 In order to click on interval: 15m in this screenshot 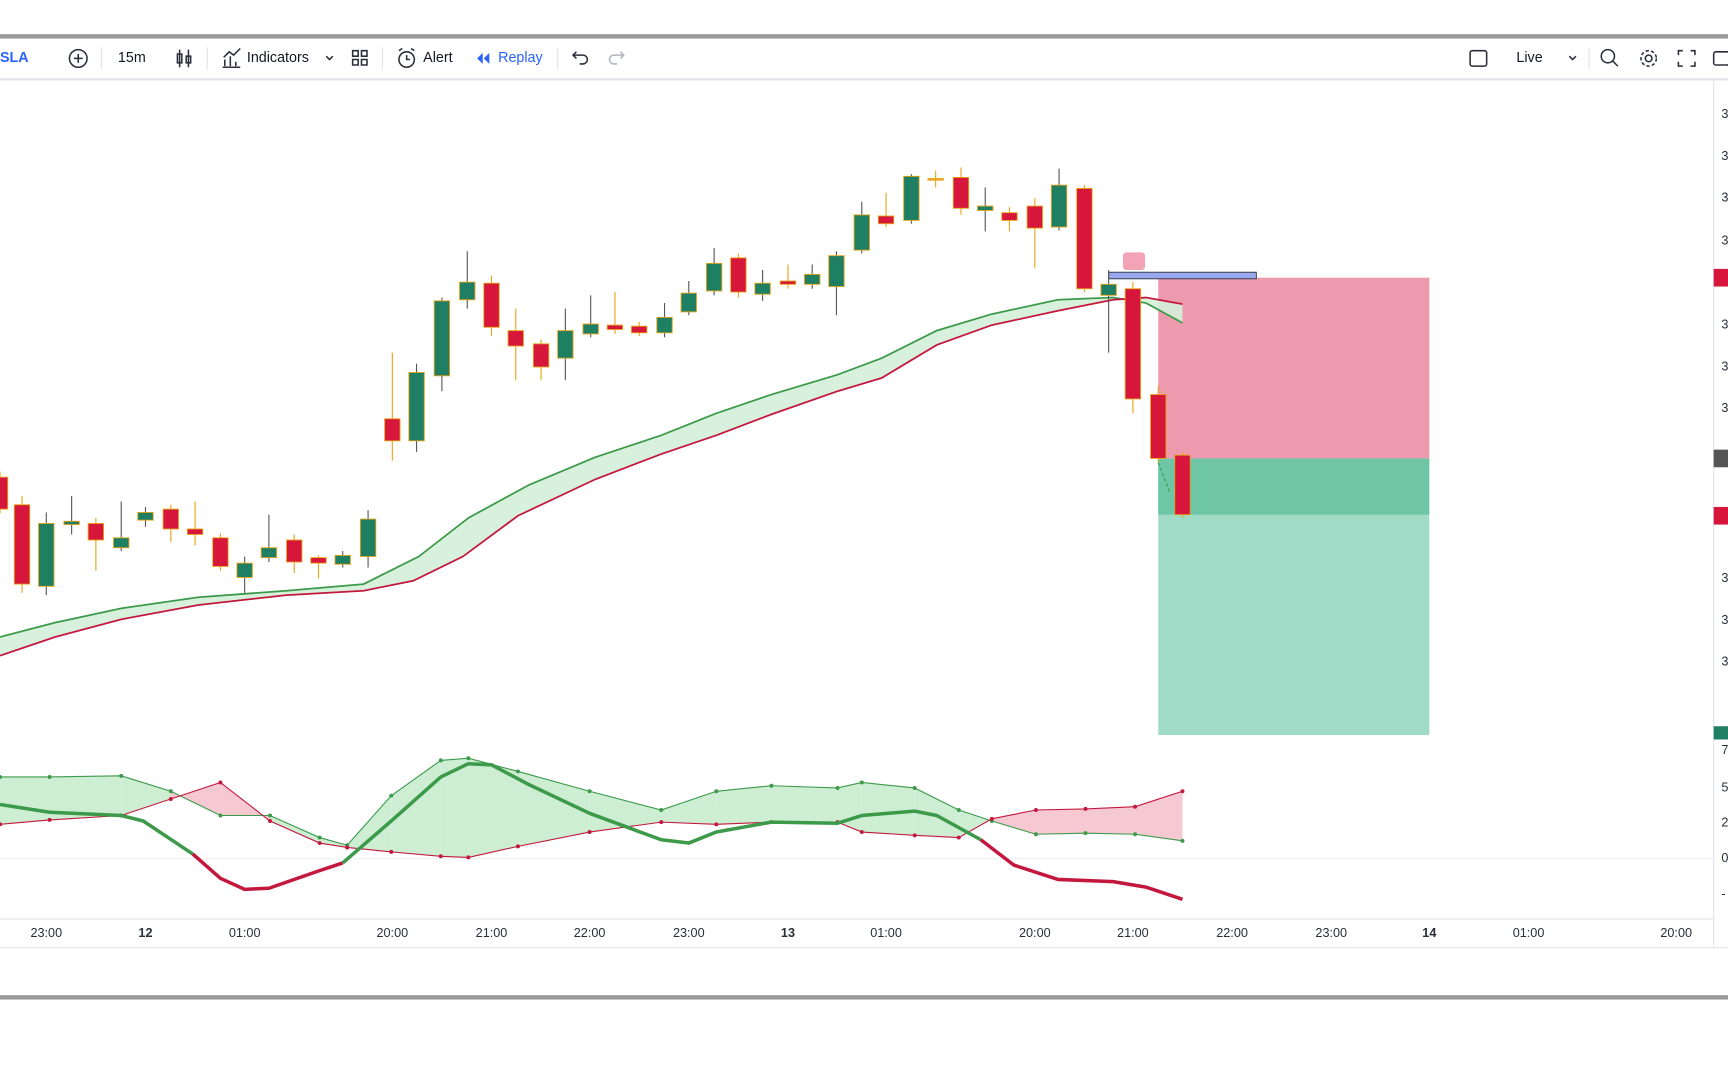, I will do `click(132, 58)`.